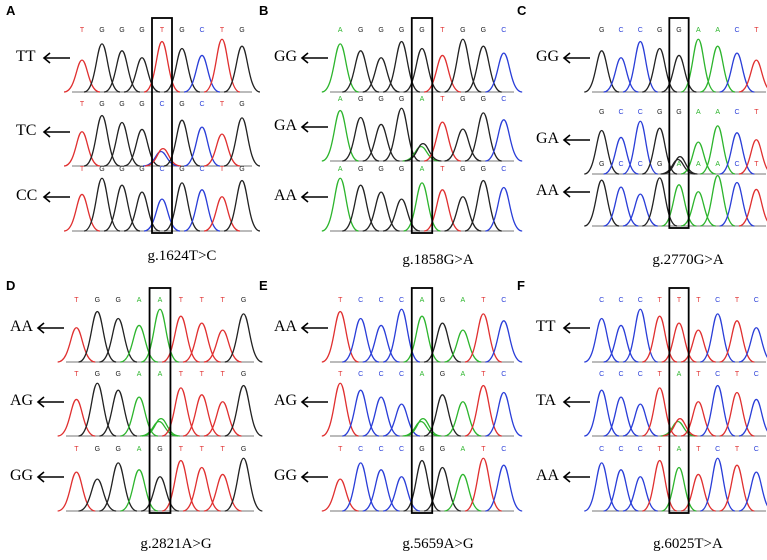  What do you see at coordinates (688, 544) in the screenshot?
I see `variant-caption: g.6025T>A` at bounding box center [688, 544].